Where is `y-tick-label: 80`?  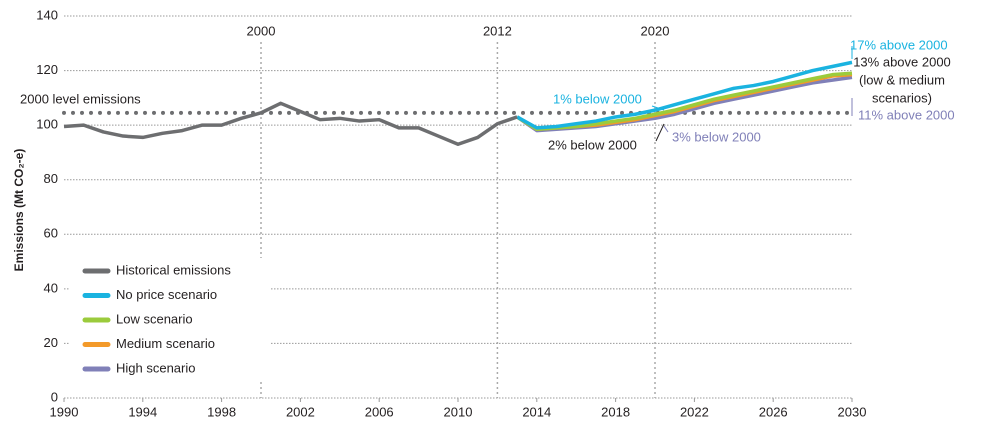 y-tick-label: 80 is located at coordinates (51, 178).